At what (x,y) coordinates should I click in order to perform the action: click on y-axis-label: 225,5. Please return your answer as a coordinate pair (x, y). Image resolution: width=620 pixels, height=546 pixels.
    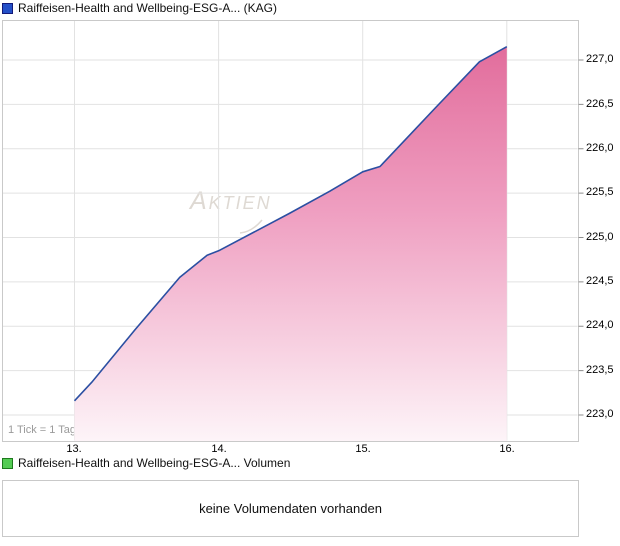
    Looking at the image, I should click on (600, 192).